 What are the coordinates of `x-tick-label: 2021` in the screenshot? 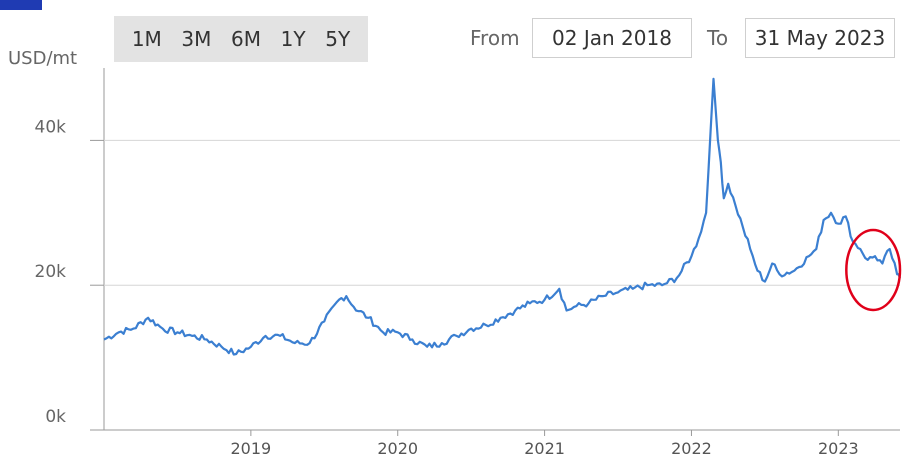 It's located at (544, 448).